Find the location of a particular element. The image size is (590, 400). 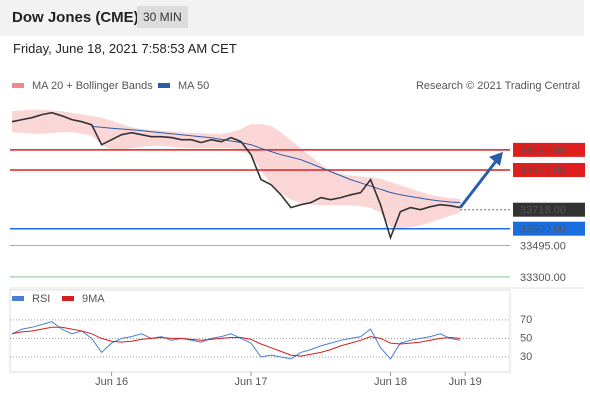

forecast-arrow is located at coordinates (479, 183).